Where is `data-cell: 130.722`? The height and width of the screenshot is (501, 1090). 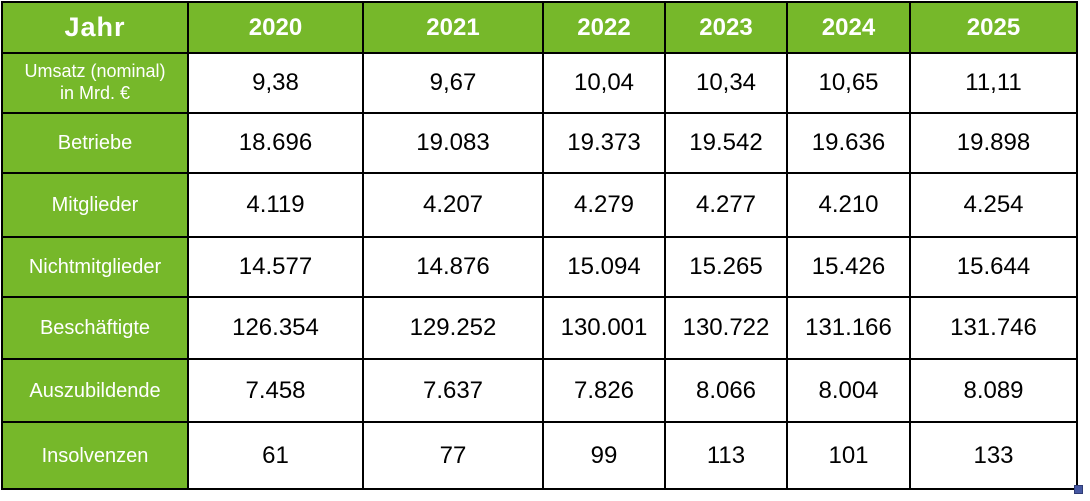
data-cell: 130.722 is located at coordinates (726, 328).